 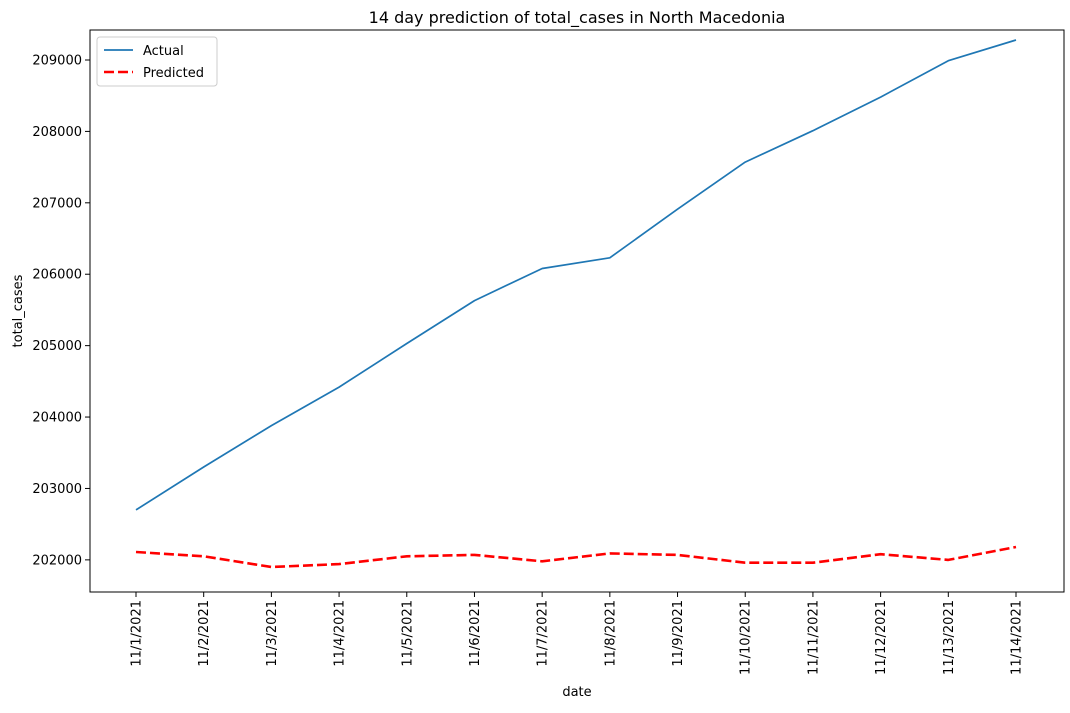 What do you see at coordinates (407, 633) in the screenshot?
I see `x-tick-label: 11/5/2021` at bounding box center [407, 633].